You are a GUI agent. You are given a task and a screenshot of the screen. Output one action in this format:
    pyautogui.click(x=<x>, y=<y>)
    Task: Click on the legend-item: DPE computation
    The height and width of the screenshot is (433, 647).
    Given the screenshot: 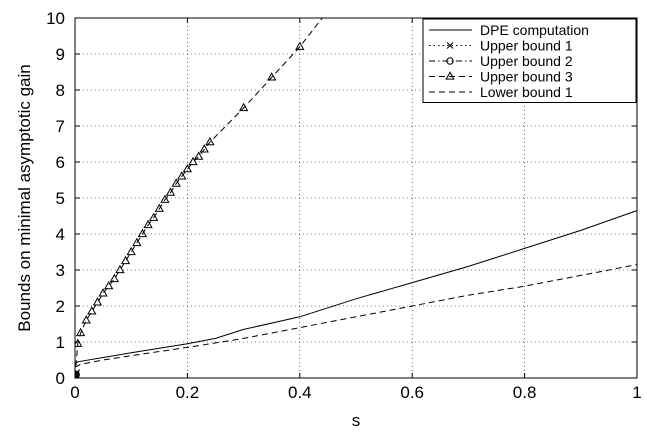 What is the action you would take?
    pyautogui.click(x=509, y=30)
    